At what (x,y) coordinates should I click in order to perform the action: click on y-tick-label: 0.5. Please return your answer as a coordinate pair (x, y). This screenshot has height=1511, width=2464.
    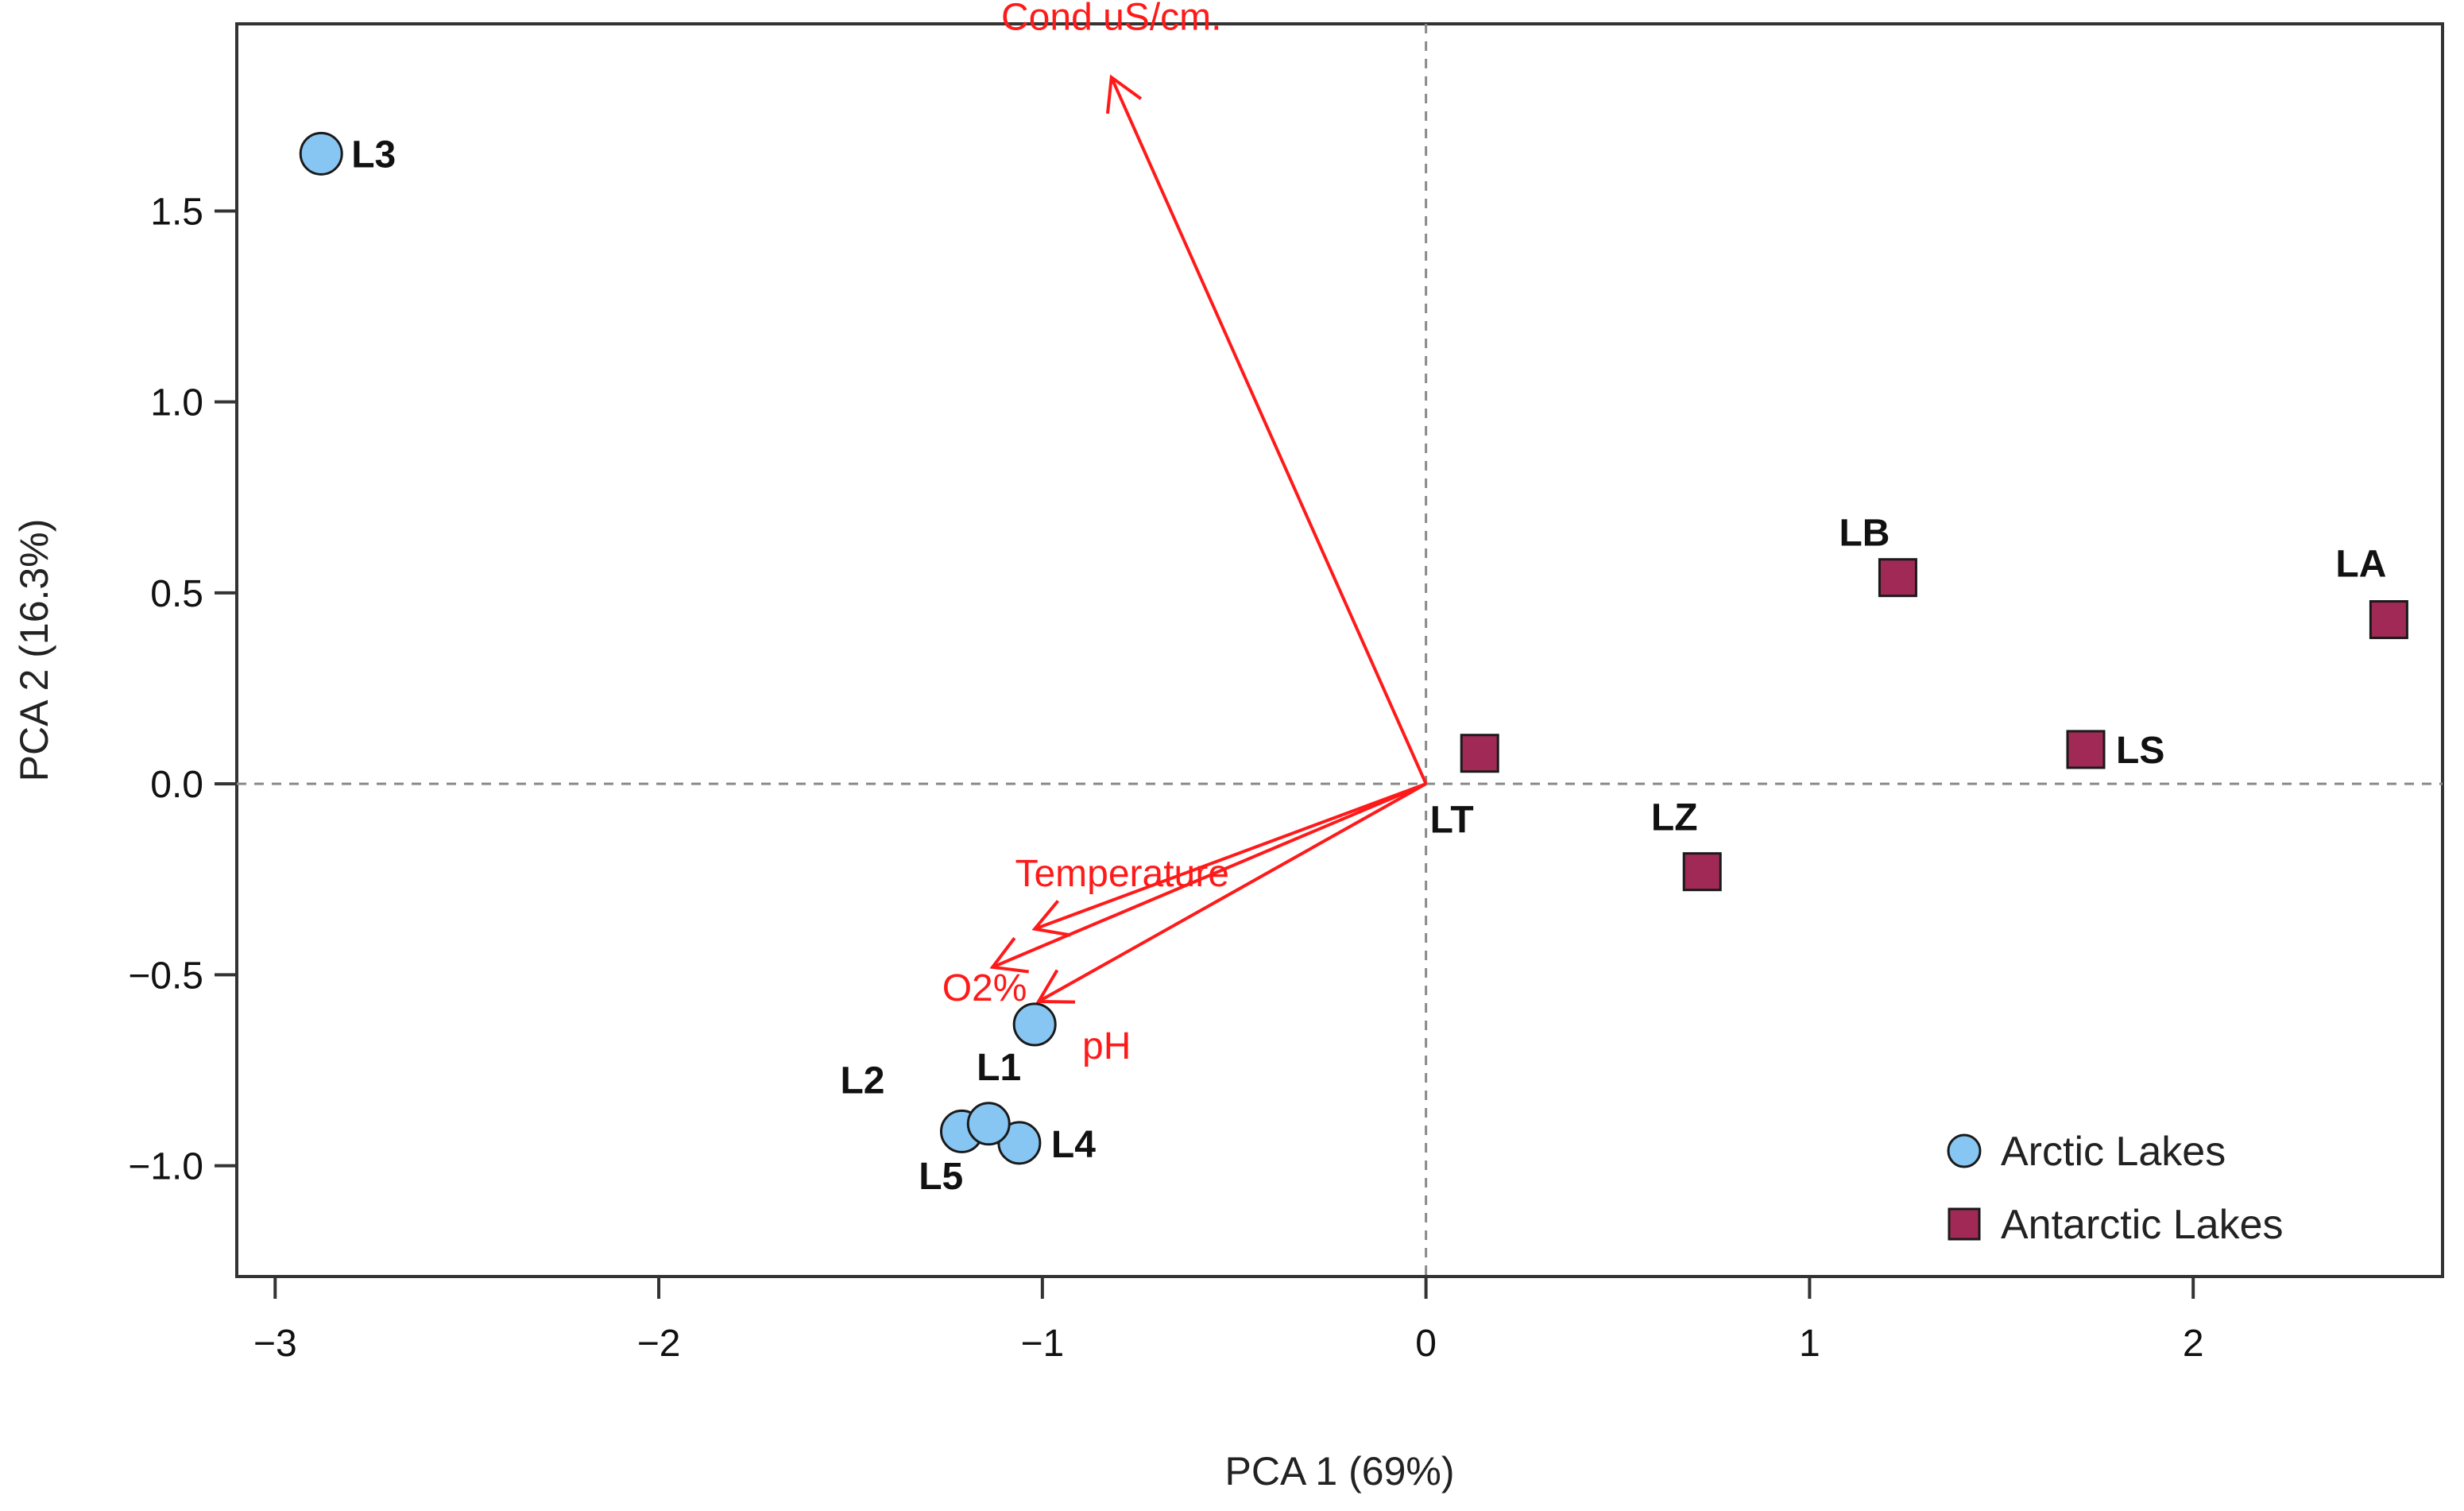
    Looking at the image, I should click on (176, 594).